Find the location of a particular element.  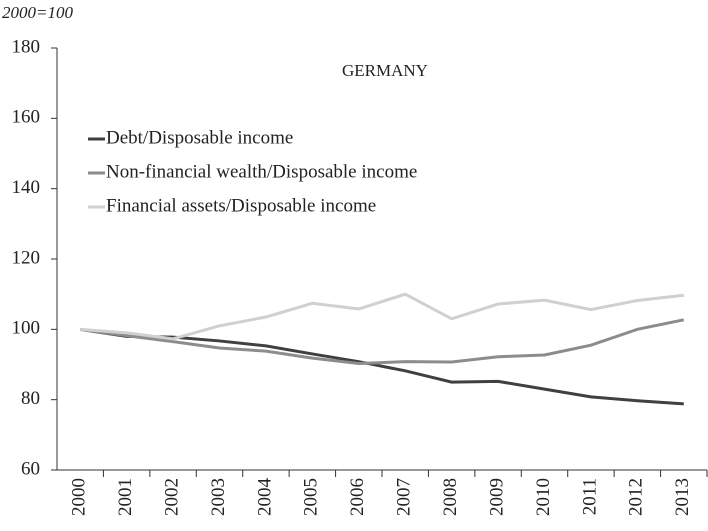

y-tick-label: 60 is located at coordinates (30, 468).